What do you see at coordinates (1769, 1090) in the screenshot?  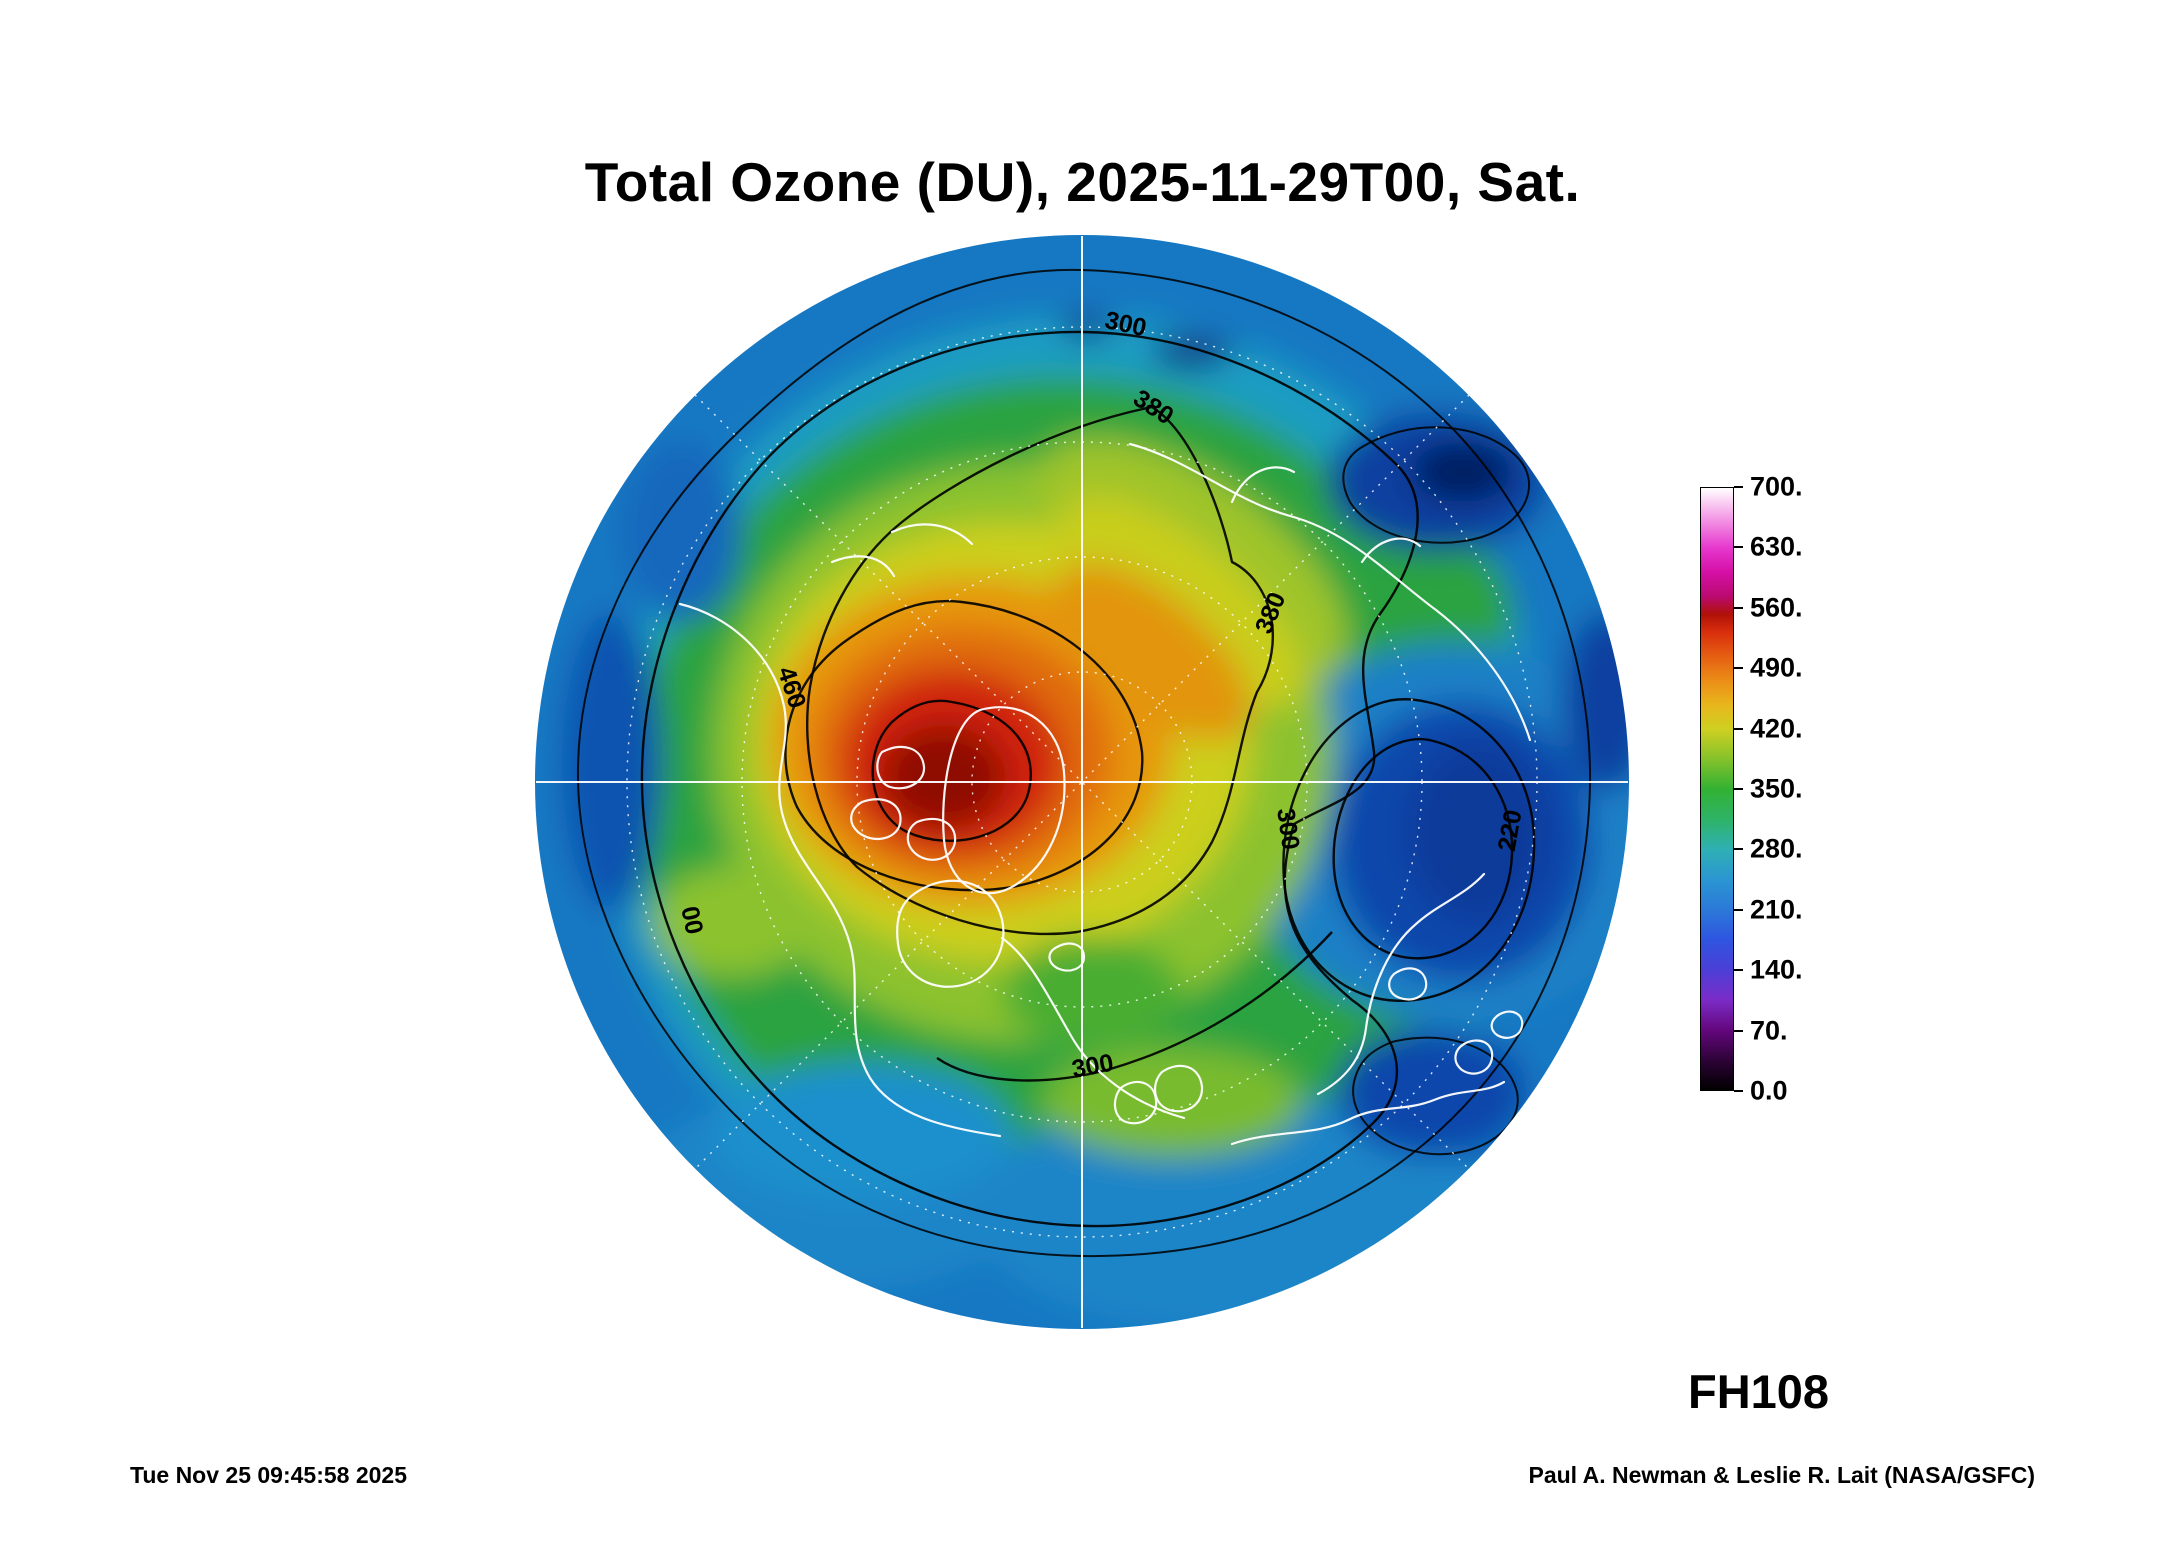 I see `colorbar-tick-label: 0.0` at bounding box center [1769, 1090].